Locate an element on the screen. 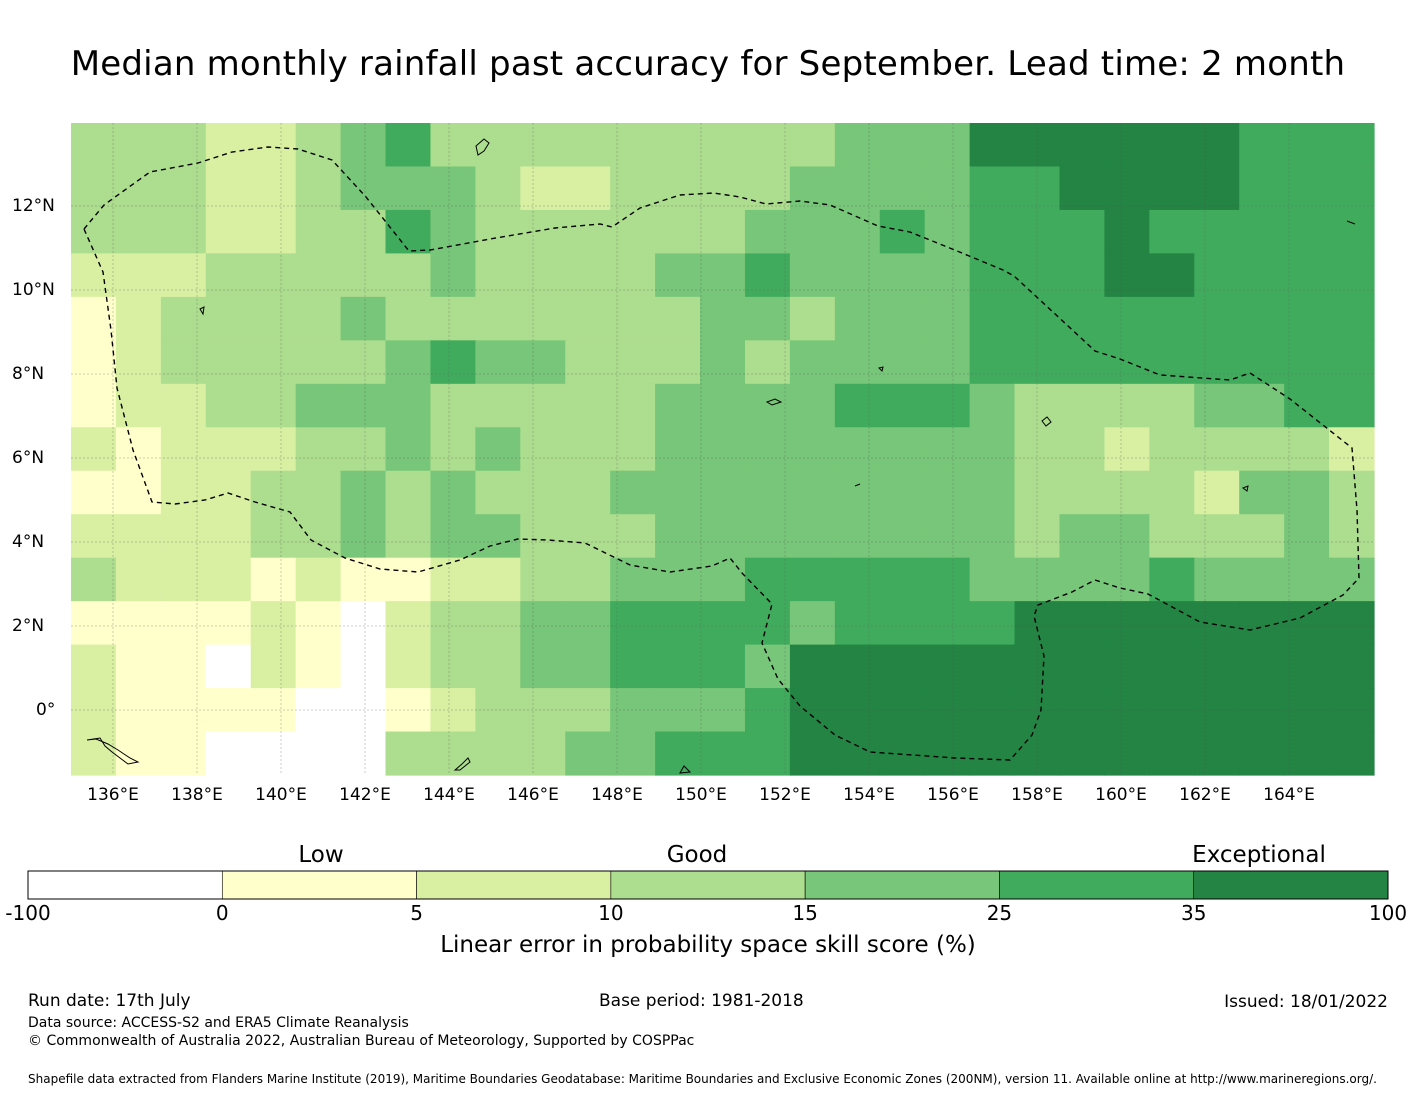  colorbar-tick: -100 is located at coordinates (28, 913).